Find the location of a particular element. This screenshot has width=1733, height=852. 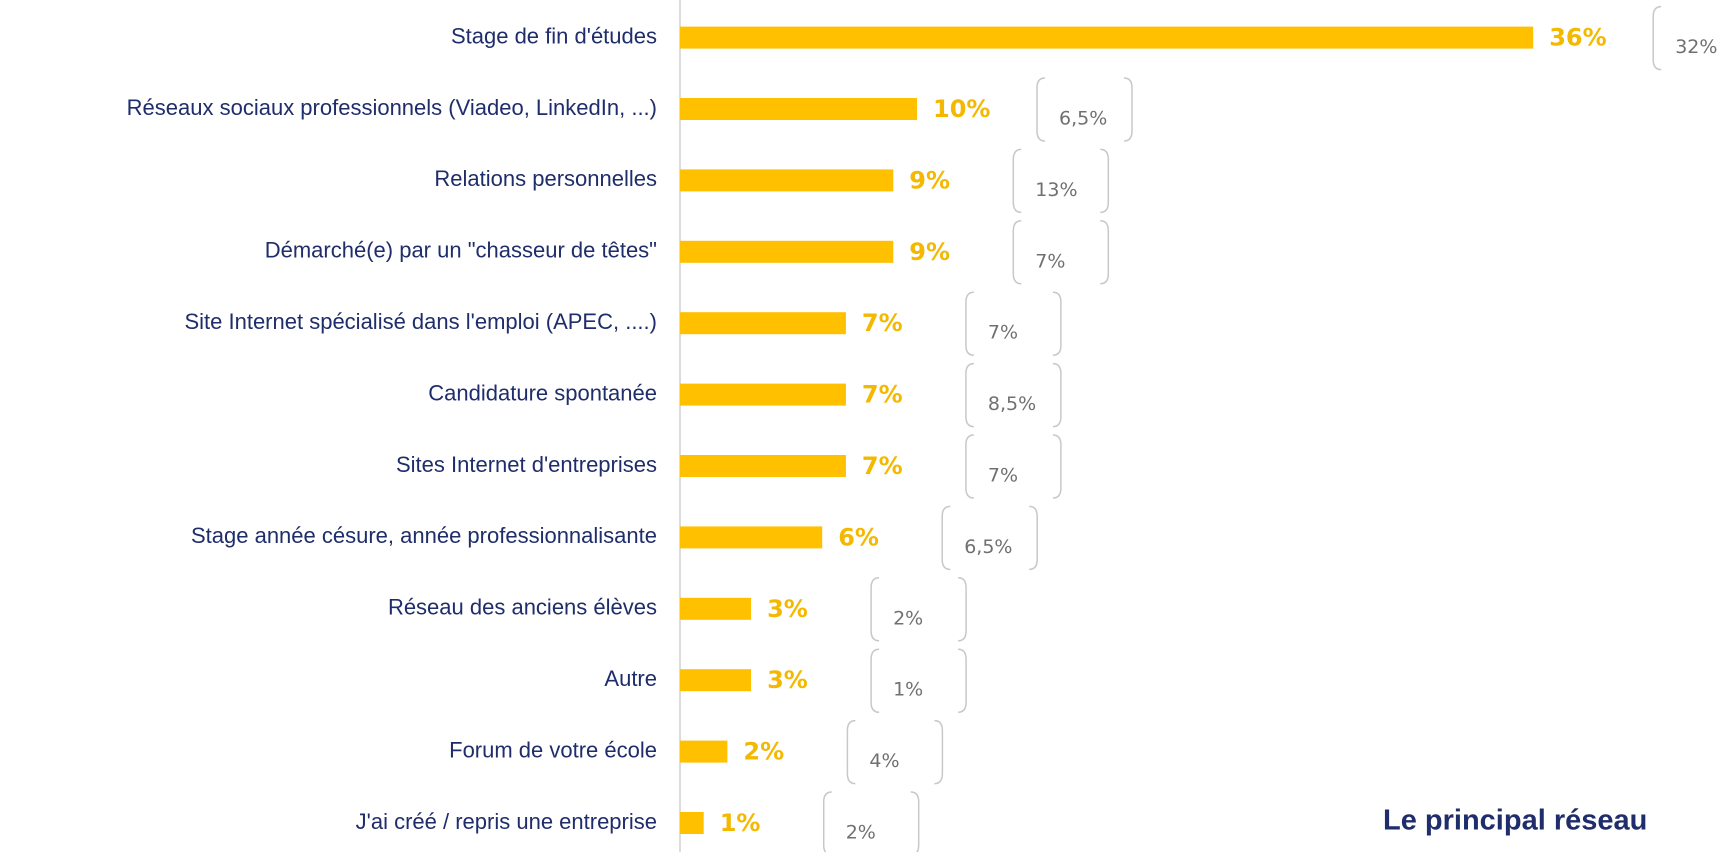

category-label: Candidature spontanée is located at coordinates (542, 392).